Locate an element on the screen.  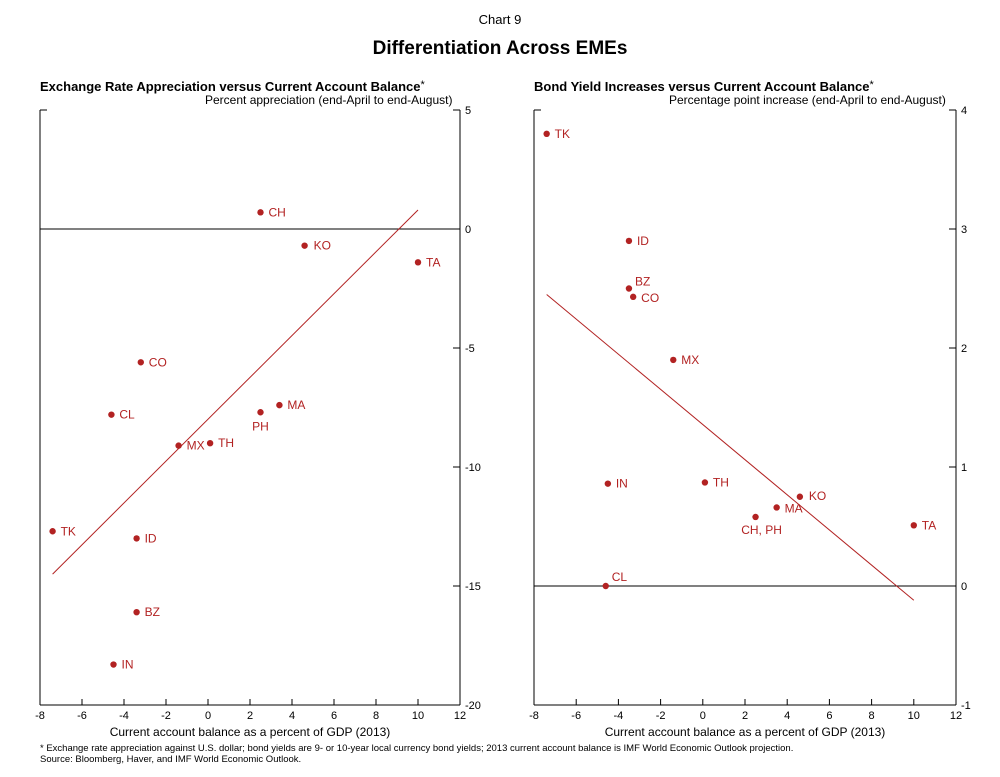
exchange-point-id is located at coordinates (136, 538).